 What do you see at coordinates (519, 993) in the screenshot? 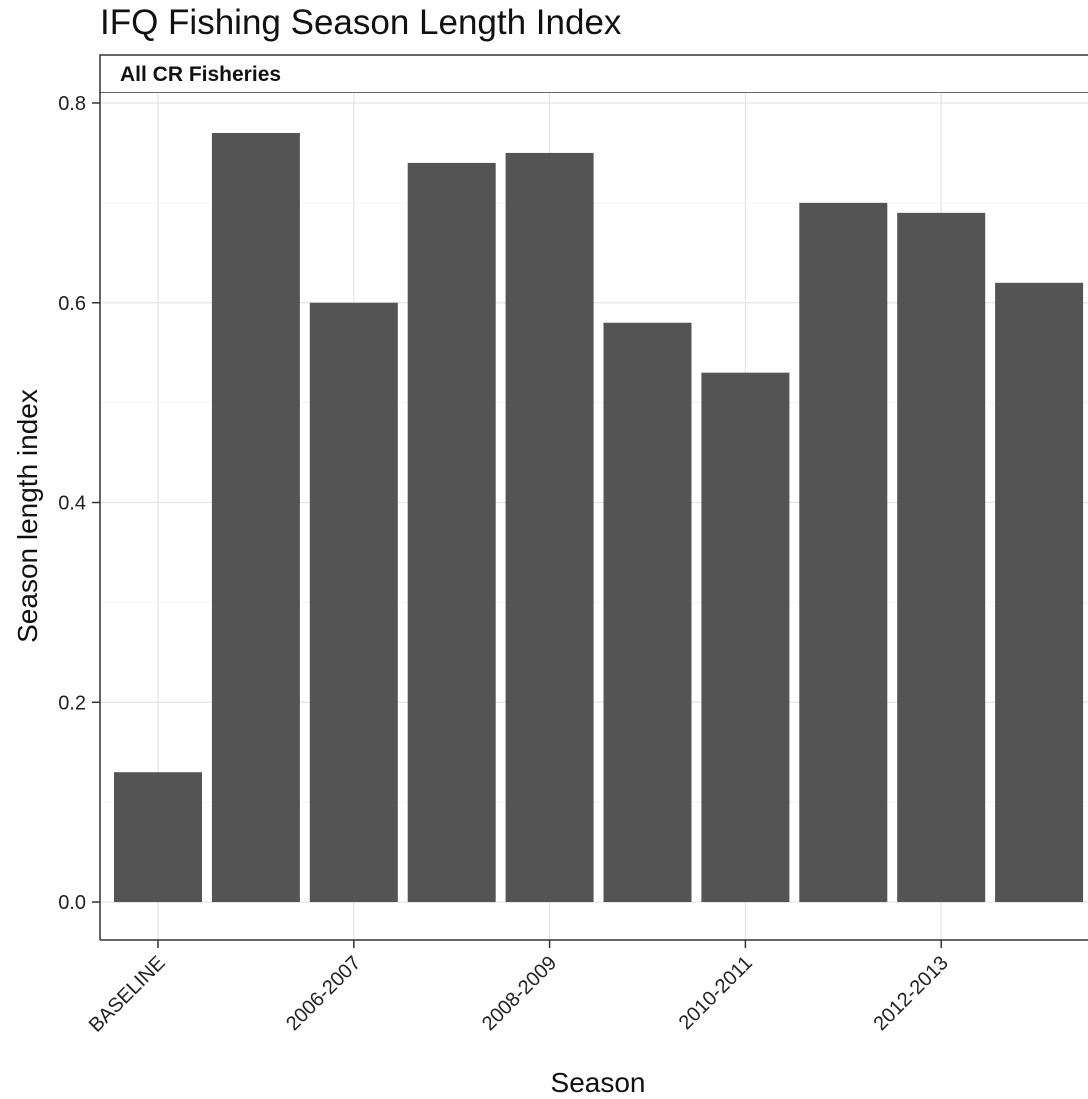
I see `x-tick-label: 2008-2009` at bounding box center [519, 993].